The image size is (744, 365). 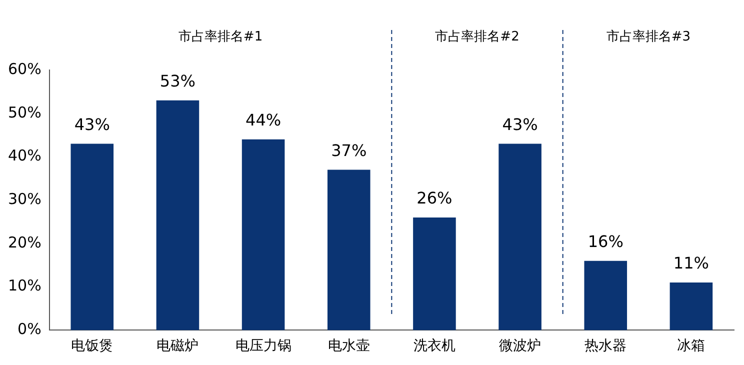 I want to click on x-tick-label: 电磁炉, so click(x=177, y=346).